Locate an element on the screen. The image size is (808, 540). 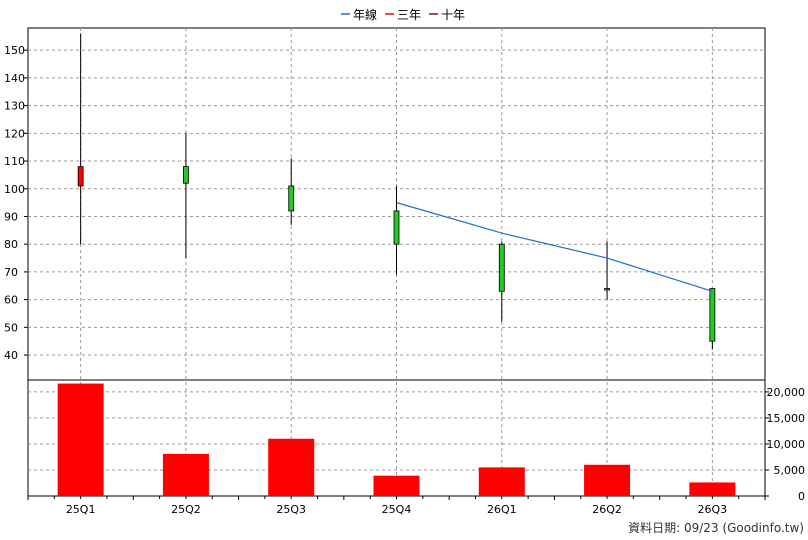
footer-source-text: 資料日期: 09/23 (Goodinfo.tw) is located at coordinates (716, 528).